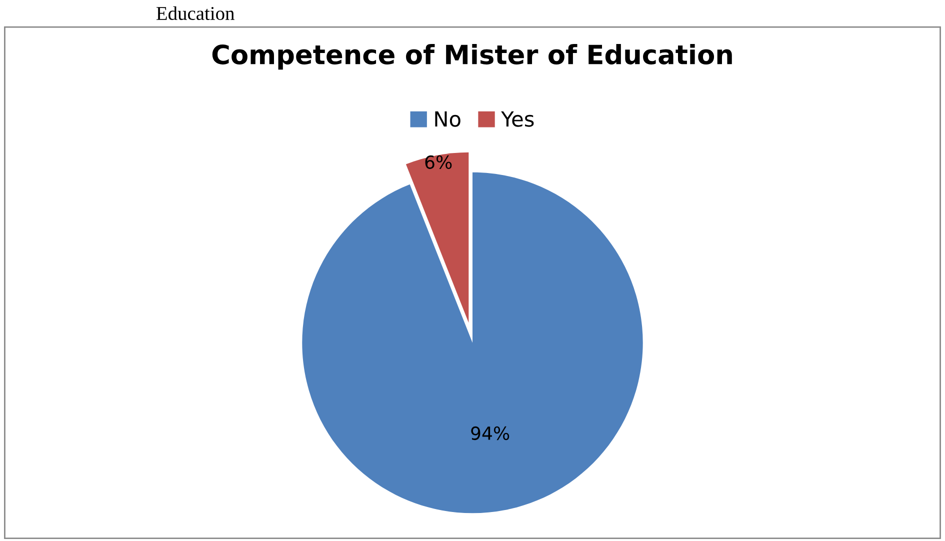 The height and width of the screenshot is (541, 945). I want to click on text: Education, so click(195, 13).